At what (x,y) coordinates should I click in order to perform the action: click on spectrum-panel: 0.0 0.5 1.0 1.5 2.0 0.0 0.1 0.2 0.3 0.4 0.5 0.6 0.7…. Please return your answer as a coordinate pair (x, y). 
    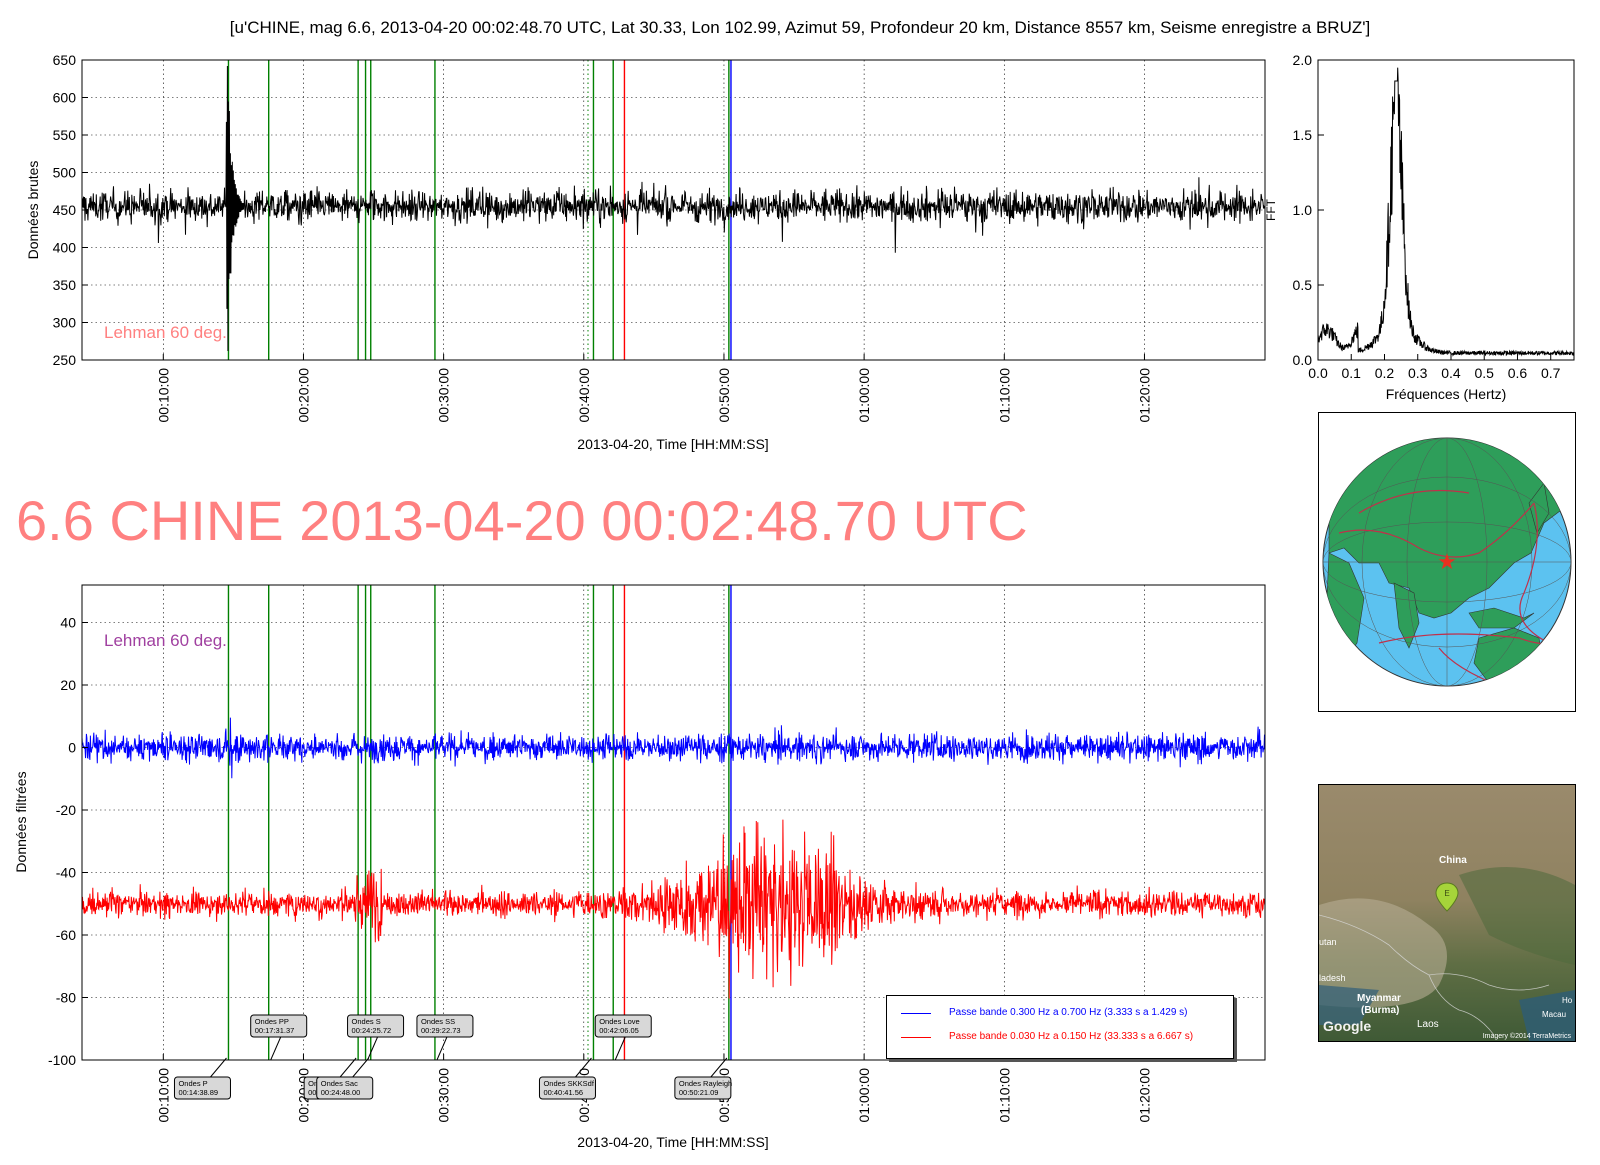
    Looking at the image, I should click on (1419, 227).